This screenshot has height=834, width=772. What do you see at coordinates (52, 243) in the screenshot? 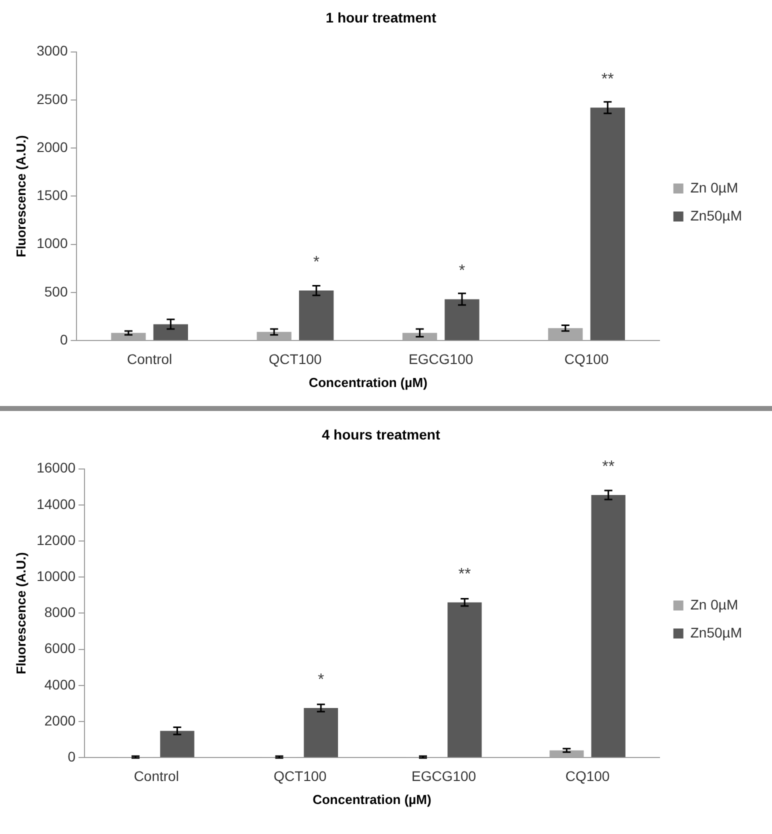
I see `y-tick-label: 1000` at bounding box center [52, 243].